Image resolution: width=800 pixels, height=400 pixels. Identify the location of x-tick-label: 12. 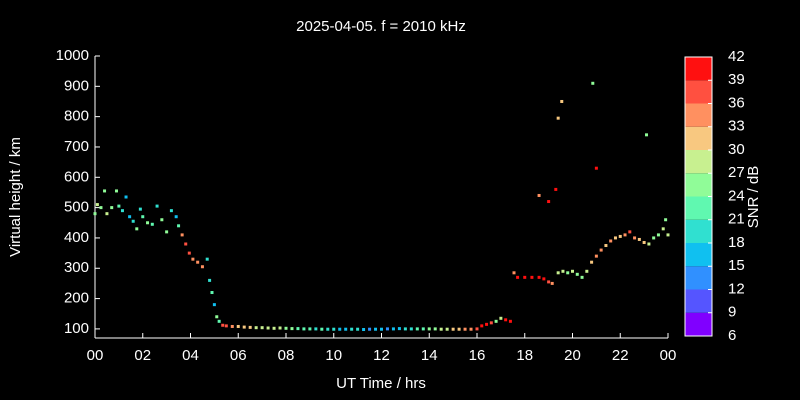
(381, 355).